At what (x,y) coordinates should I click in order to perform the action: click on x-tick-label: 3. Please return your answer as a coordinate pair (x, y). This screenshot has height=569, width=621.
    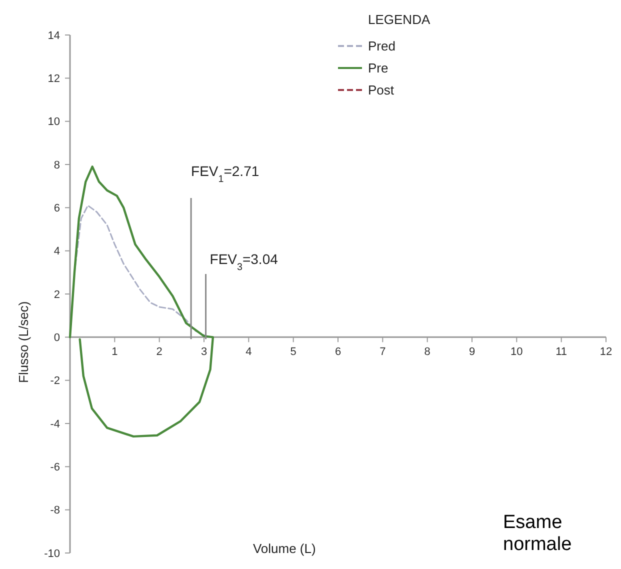
    Looking at the image, I should click on (204, 352).